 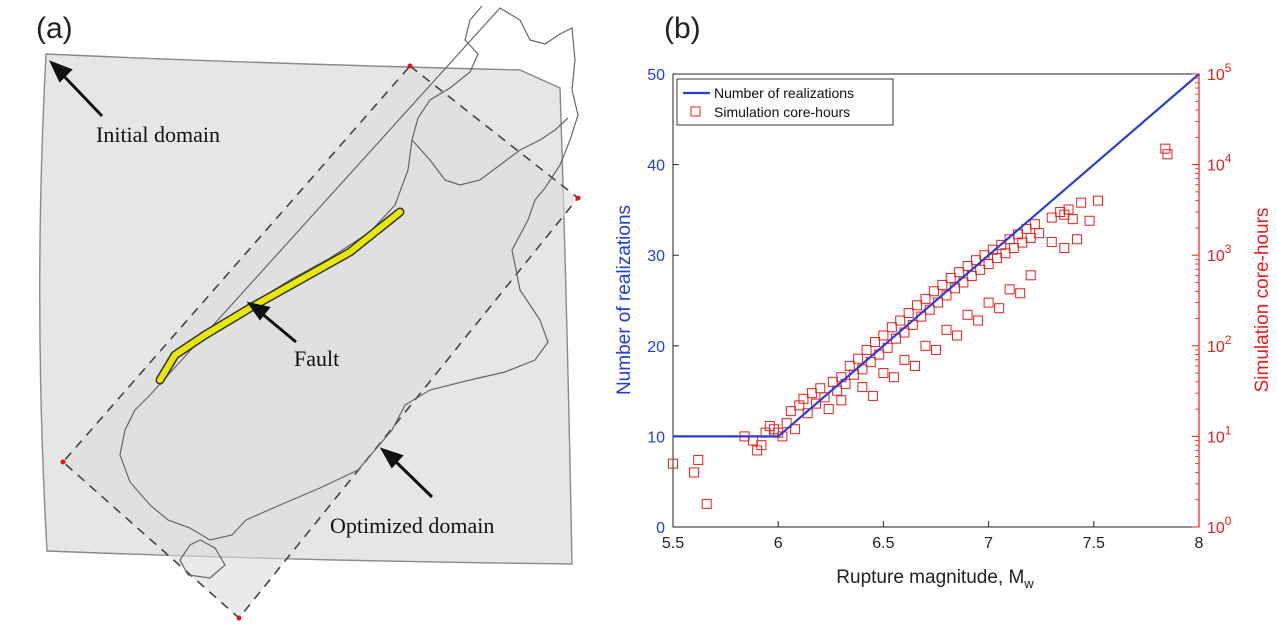 What do you see at coordinates (656, 256) in the screenshot?
I see `y-tick-label: 30` at bounding box center [656, 256].